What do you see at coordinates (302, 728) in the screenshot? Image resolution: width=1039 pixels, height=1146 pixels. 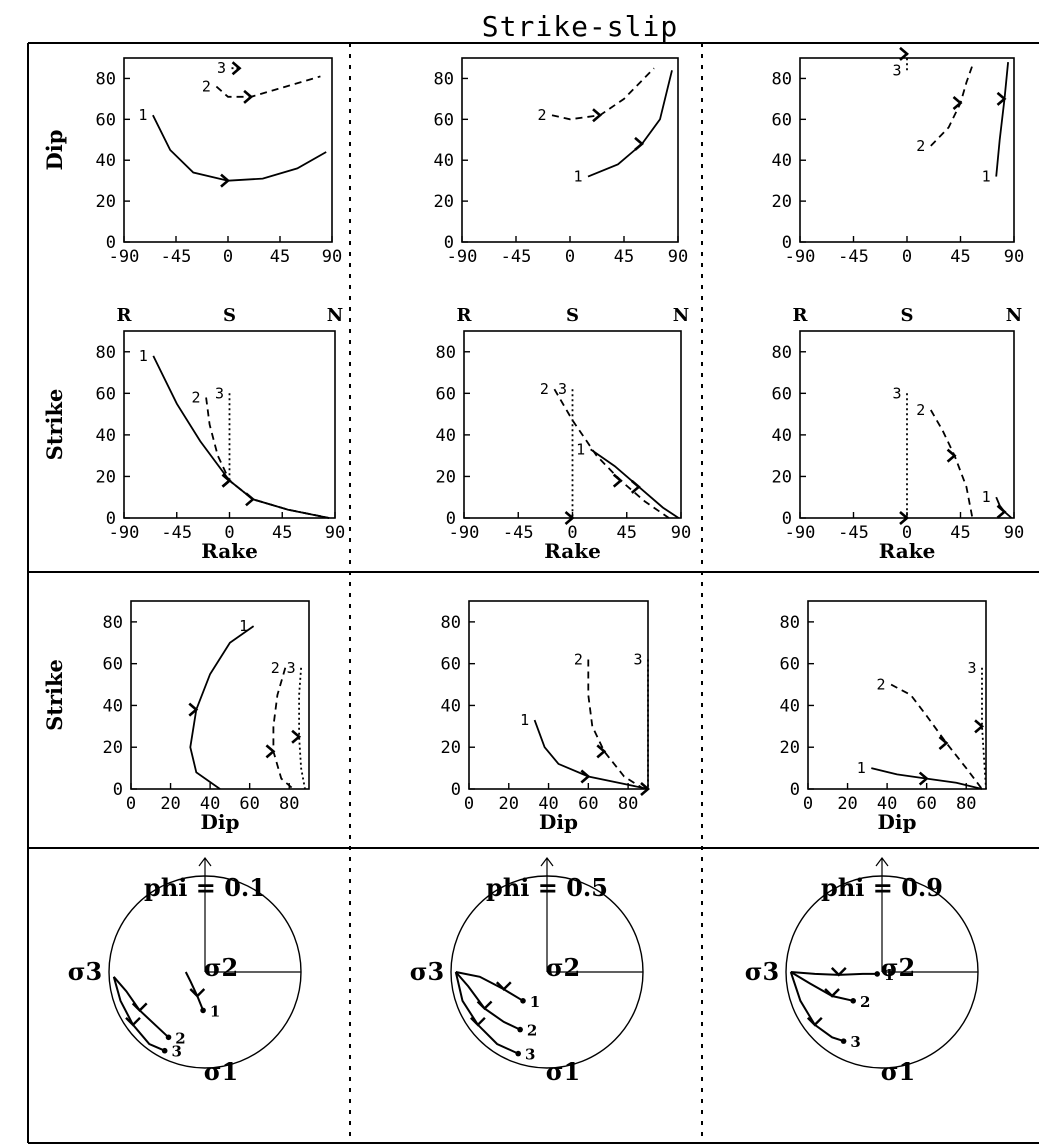 I see `series-3-line` at bounding box center [302, 728].